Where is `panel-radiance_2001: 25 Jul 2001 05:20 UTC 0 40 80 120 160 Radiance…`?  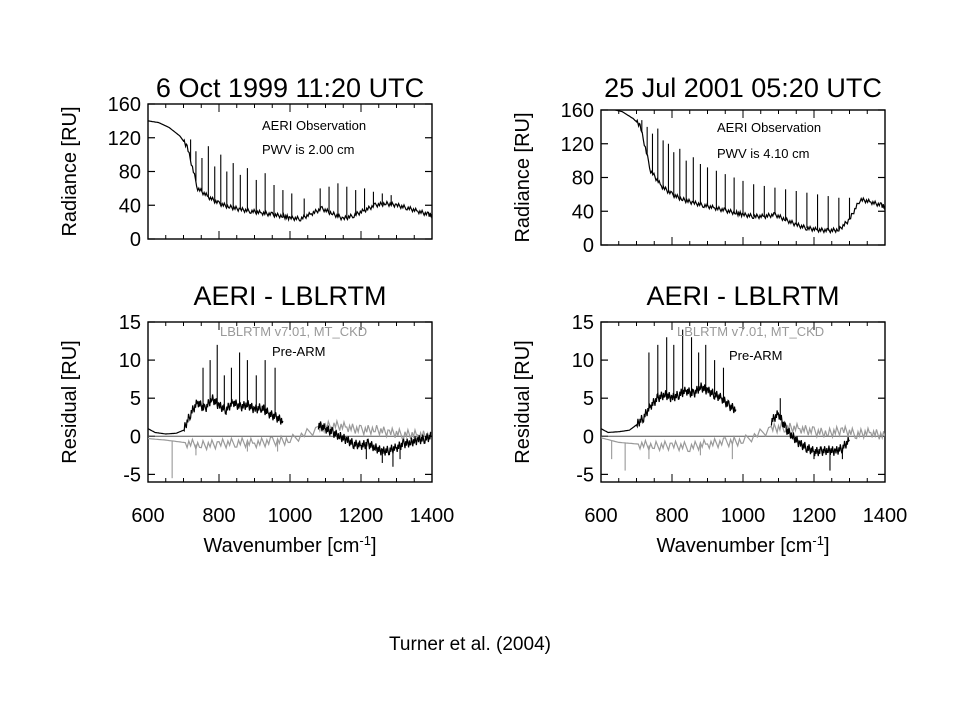 panel-radiance_2001: 25 Jul 2001 05:20 UTC 0 40 80 120 160 Radiance… is located at coordinates (699, 165).